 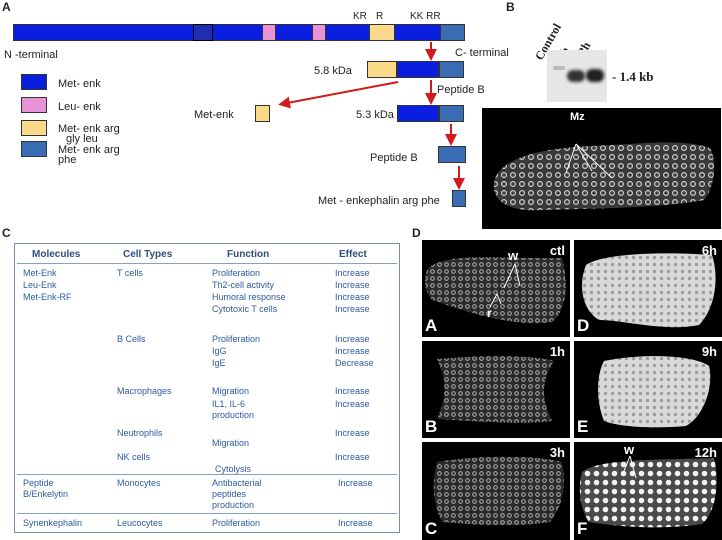 What do you see at coordinates (425, 16) in the screenshot?
I see `marker-kkrr: KK RR` at bounding box center [425, 16].